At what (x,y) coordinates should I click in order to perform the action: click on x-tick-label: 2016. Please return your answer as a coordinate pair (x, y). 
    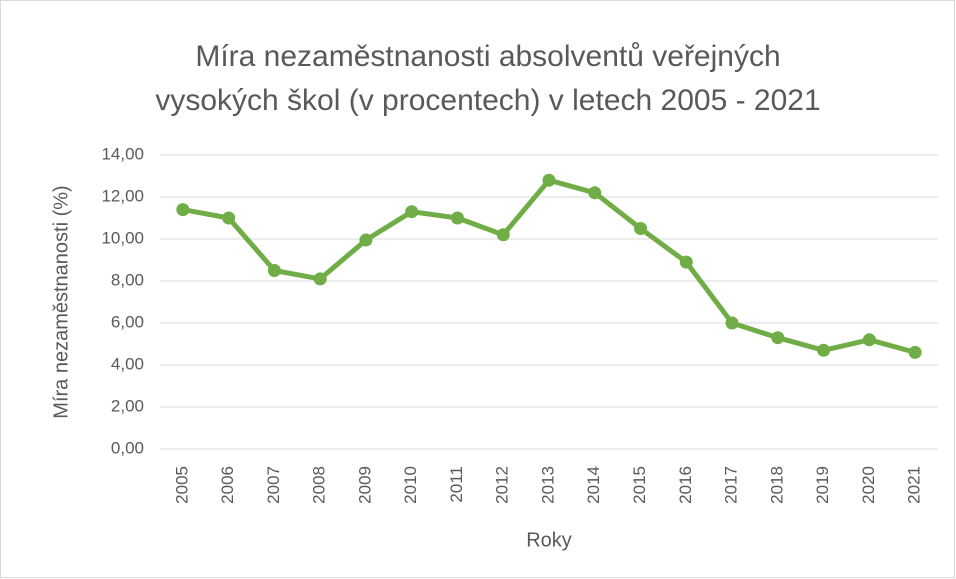
    Looking at the image, I should click on (685, 485).